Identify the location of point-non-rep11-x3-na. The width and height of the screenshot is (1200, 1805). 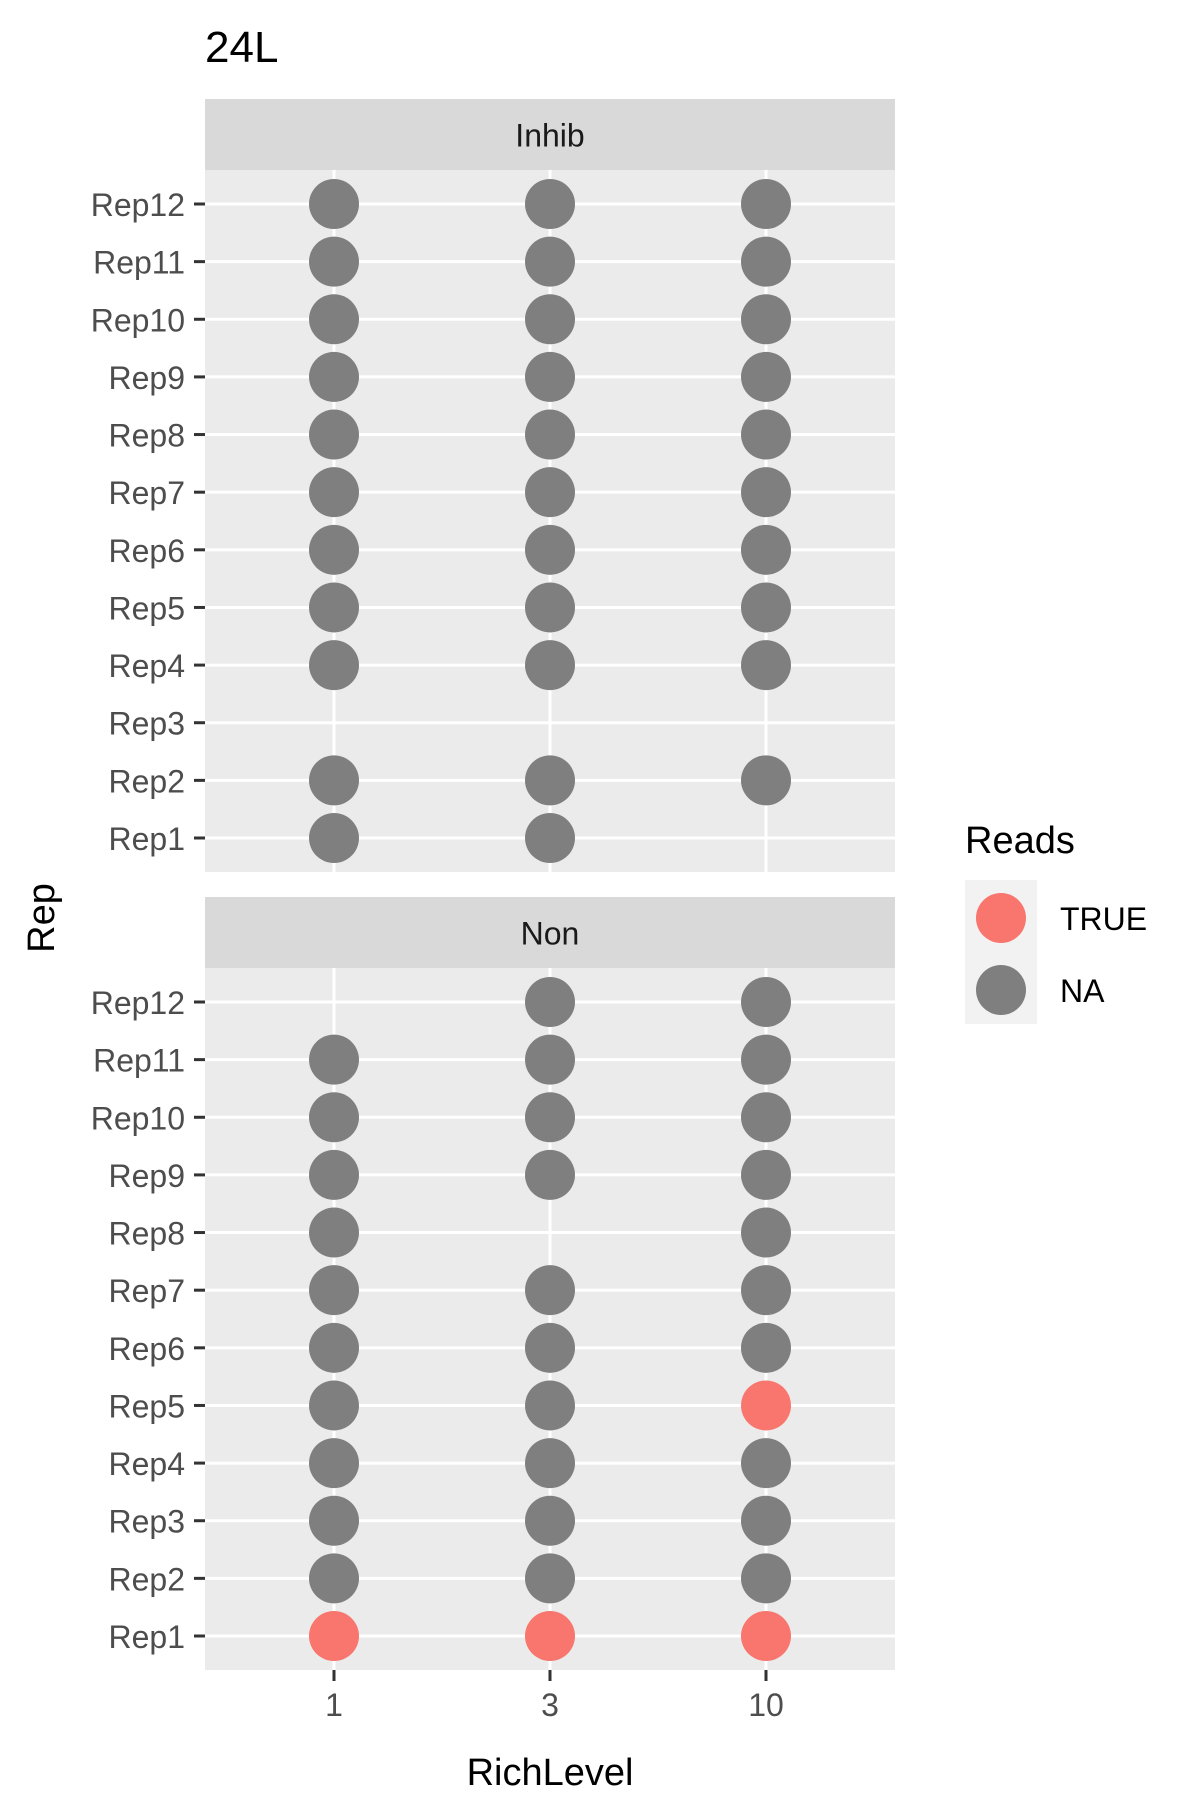
(550, 1059).